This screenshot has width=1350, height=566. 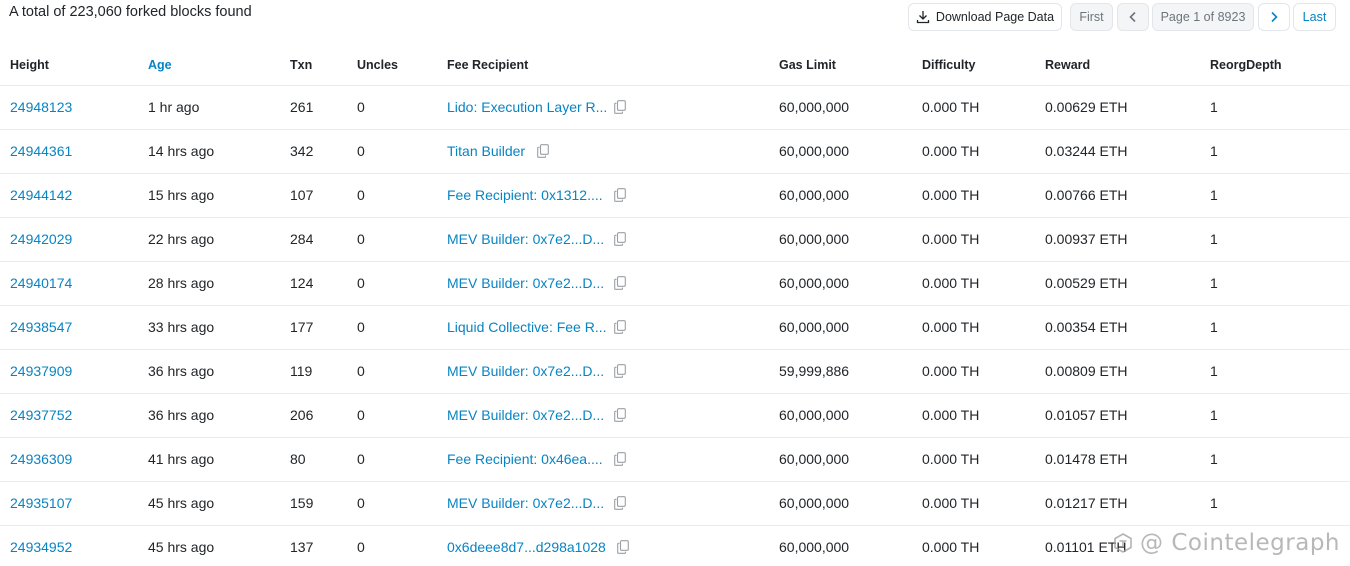 I want to click on column-header-fee-recipient: Fee Recipient, so click(x=488, y=65).